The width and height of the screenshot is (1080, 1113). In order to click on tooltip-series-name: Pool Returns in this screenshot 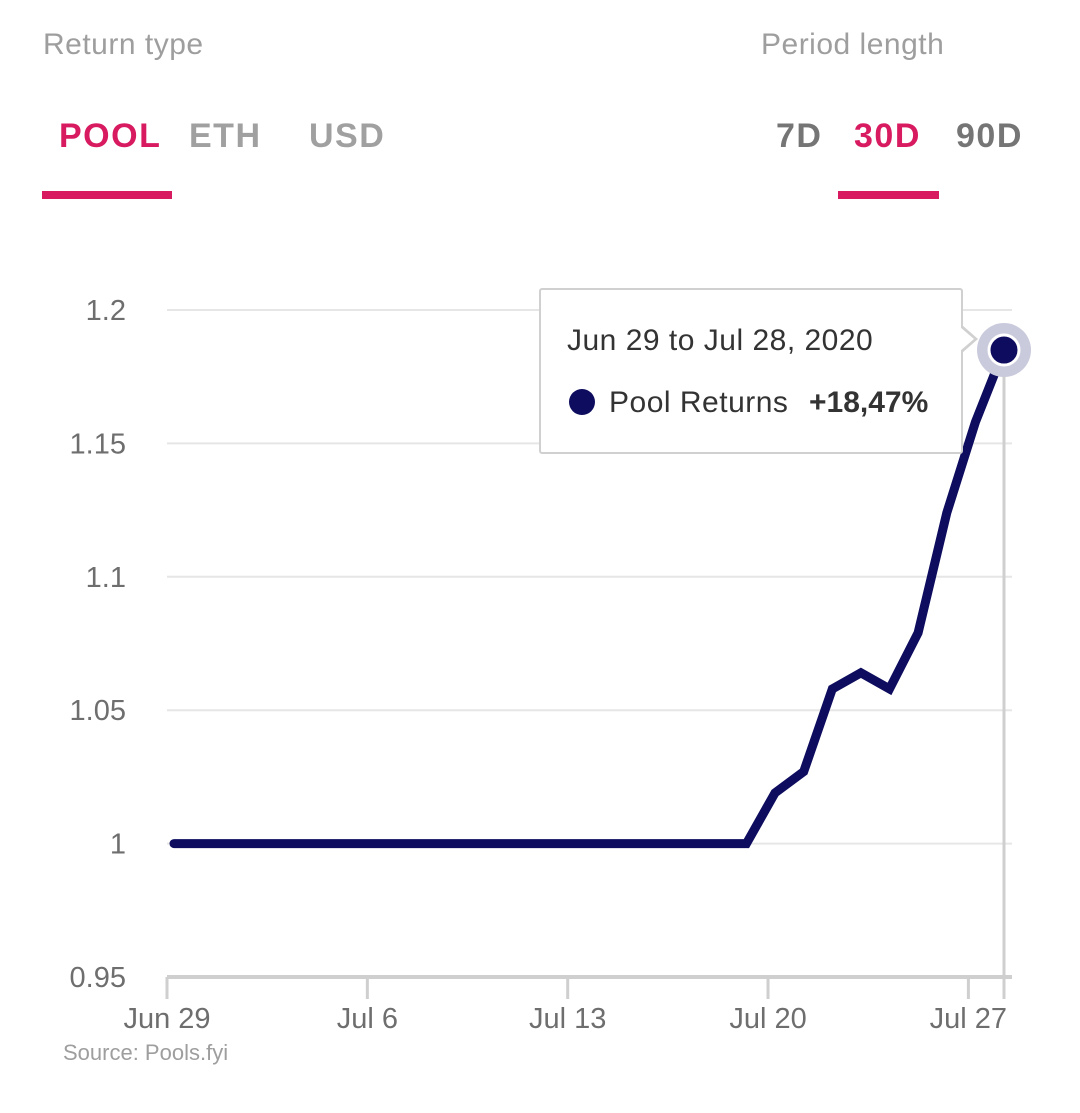, I will do `click(699, 402)`.